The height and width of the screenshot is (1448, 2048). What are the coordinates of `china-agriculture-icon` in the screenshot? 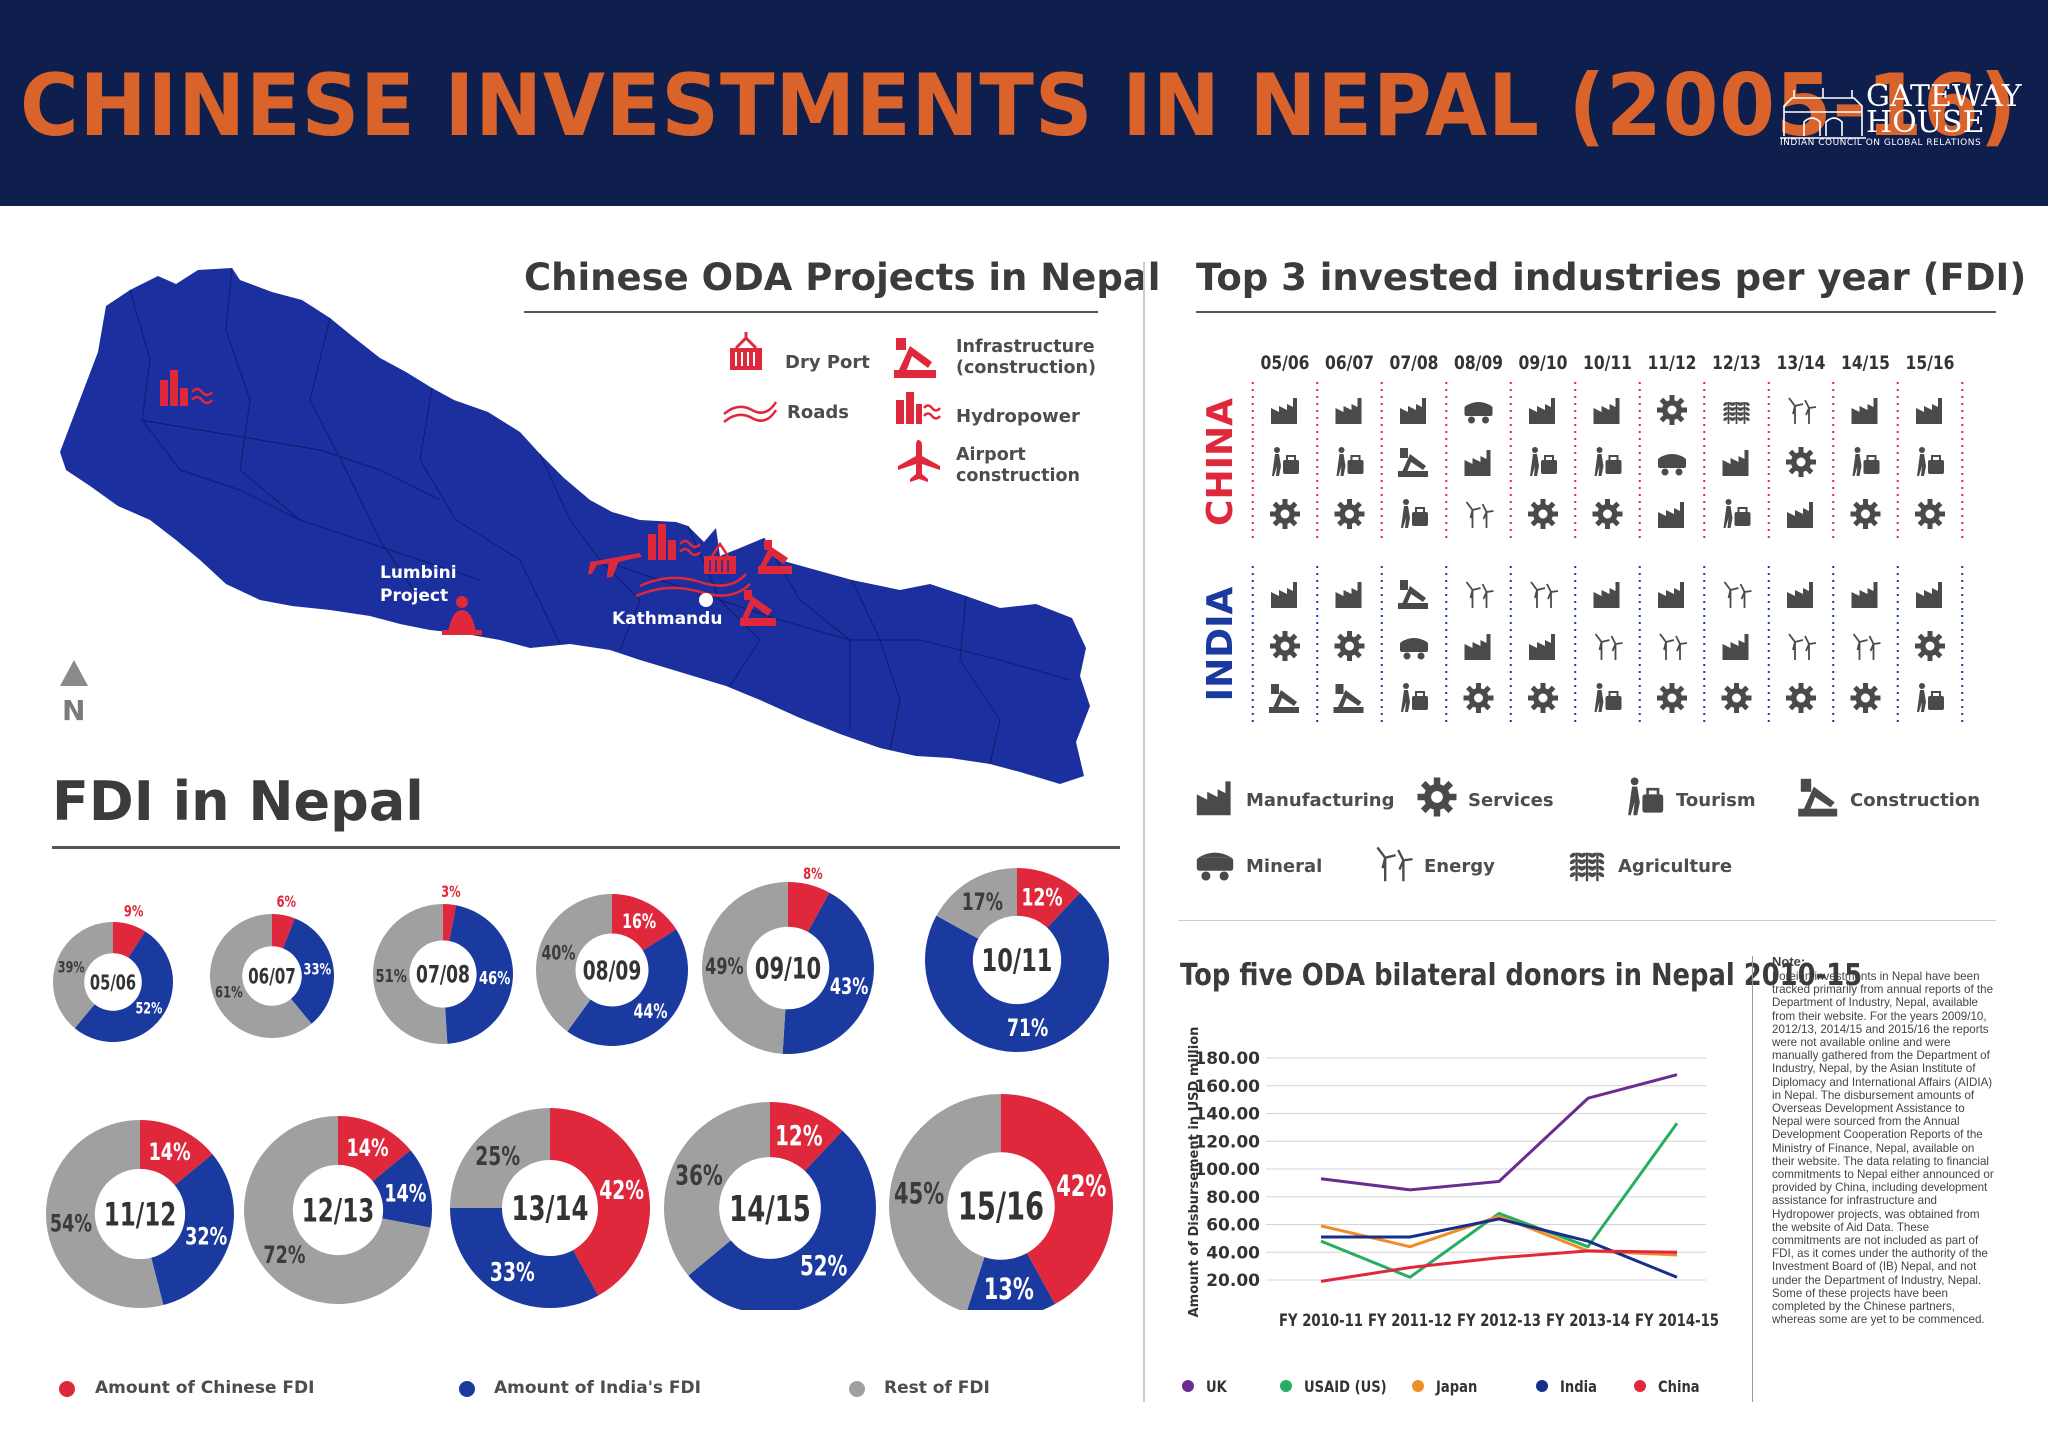 It's located at (1736, 413).